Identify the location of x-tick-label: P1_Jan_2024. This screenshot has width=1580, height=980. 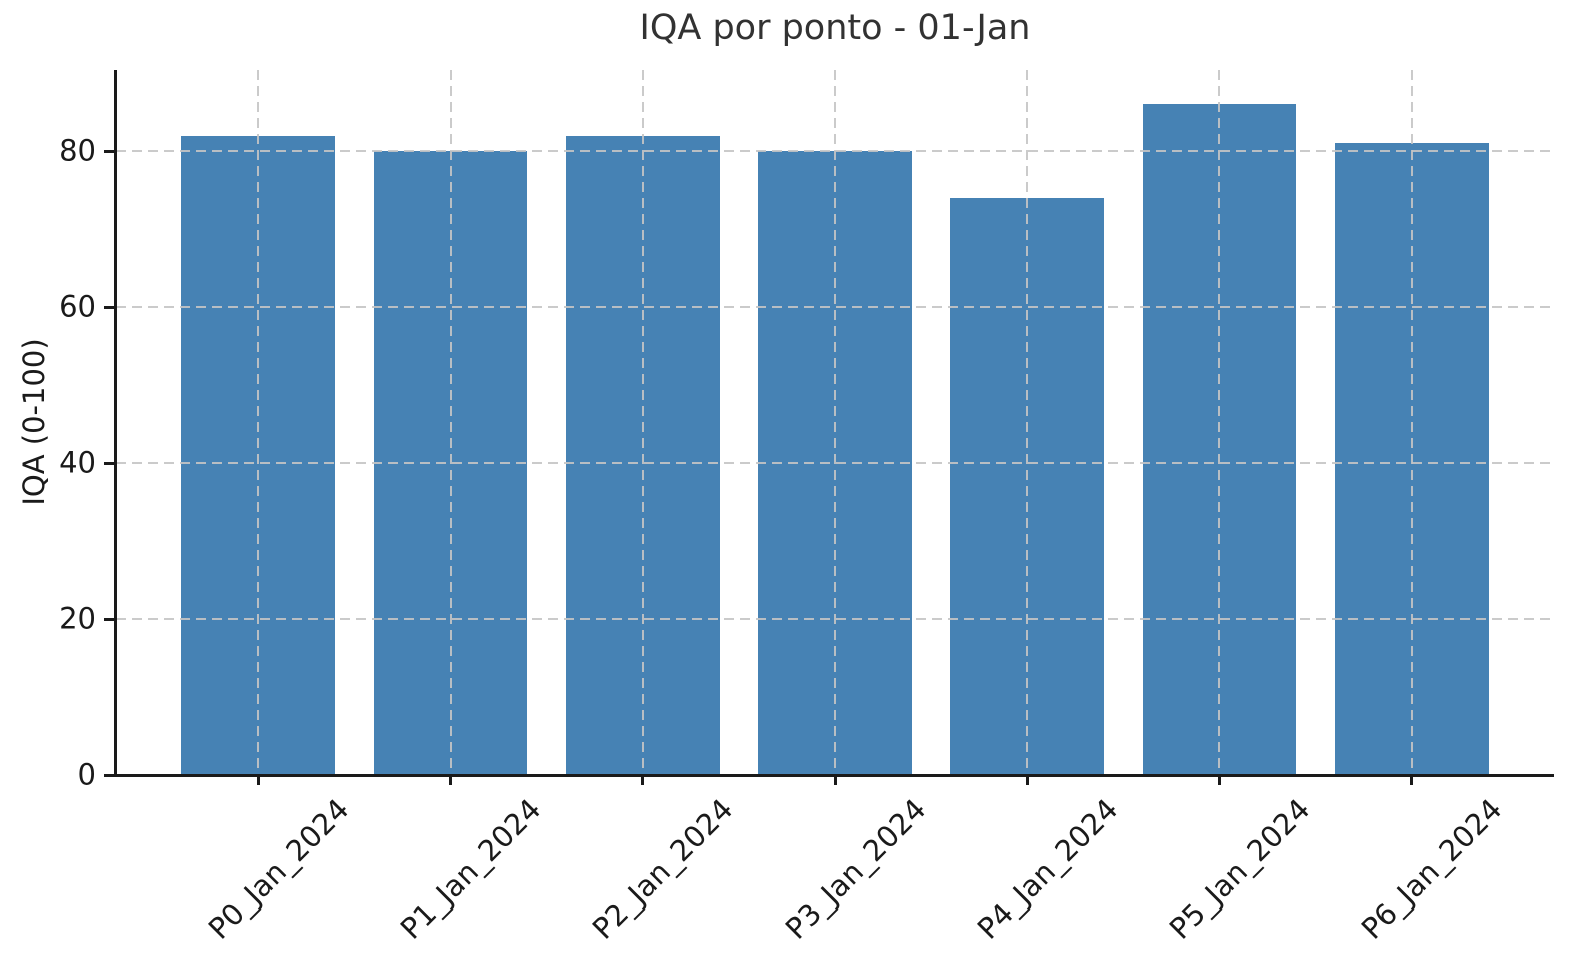
(470, 869).